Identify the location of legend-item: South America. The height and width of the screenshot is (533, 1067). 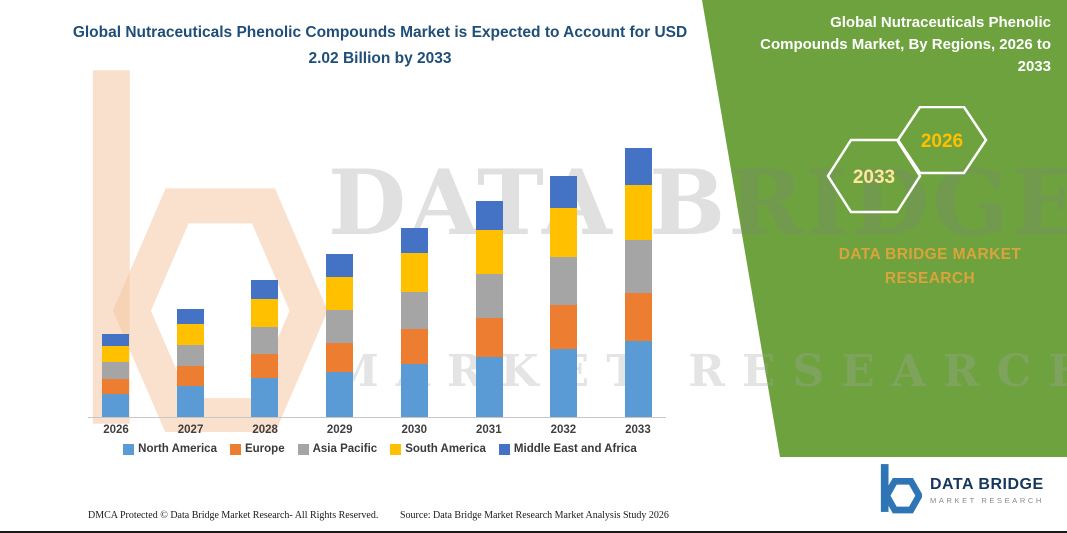
(438, 449).